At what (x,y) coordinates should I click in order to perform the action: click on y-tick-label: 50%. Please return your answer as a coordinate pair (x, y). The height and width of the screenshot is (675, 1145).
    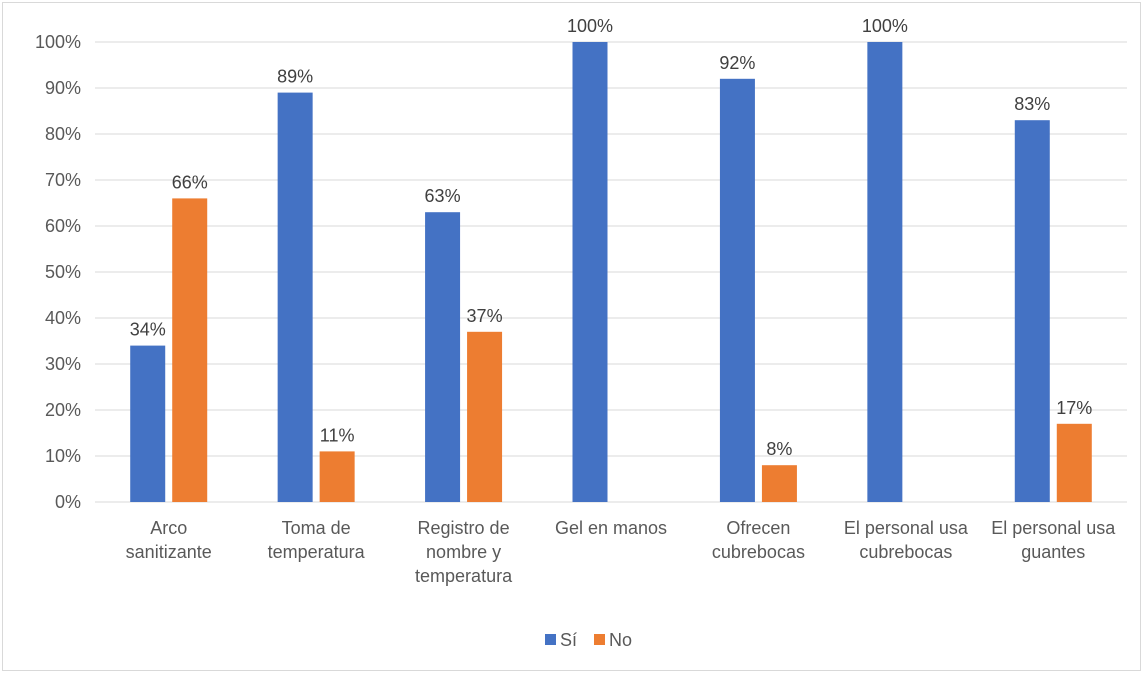
    Looking at the image, I should click on (63, 272).